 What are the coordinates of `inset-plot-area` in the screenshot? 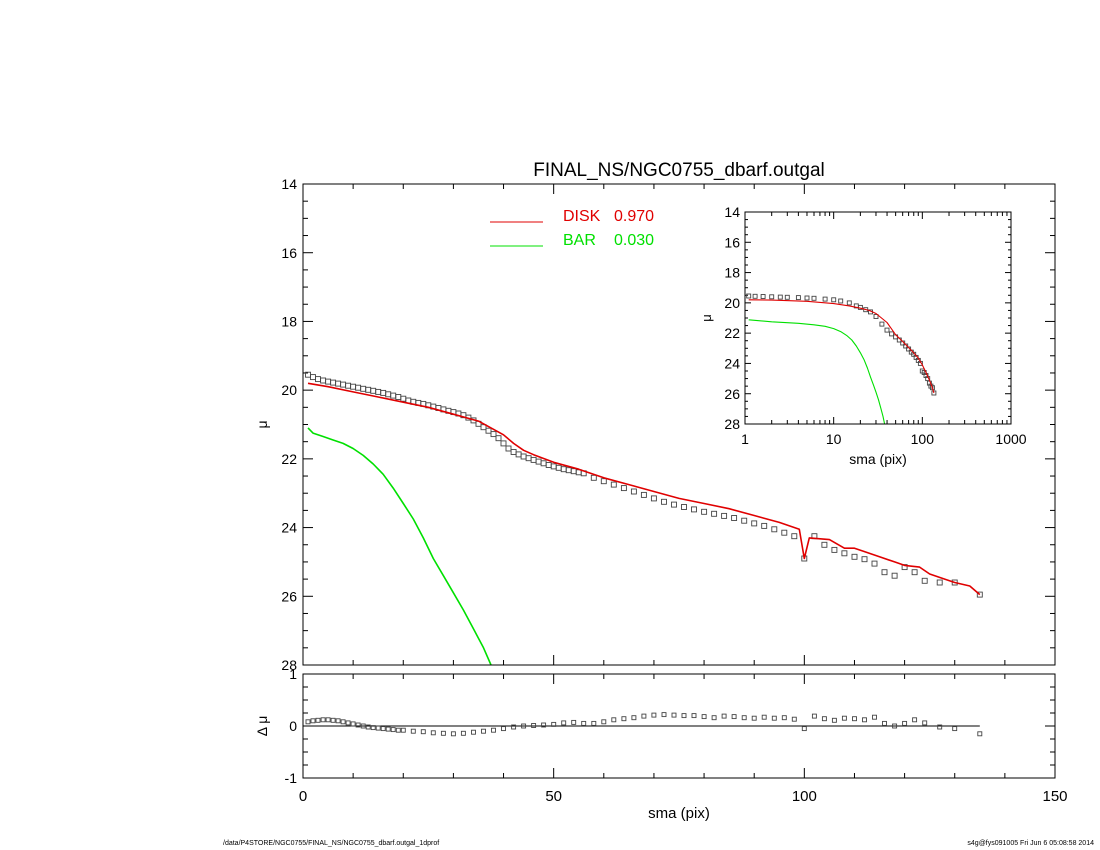 It's located at (841, 358).